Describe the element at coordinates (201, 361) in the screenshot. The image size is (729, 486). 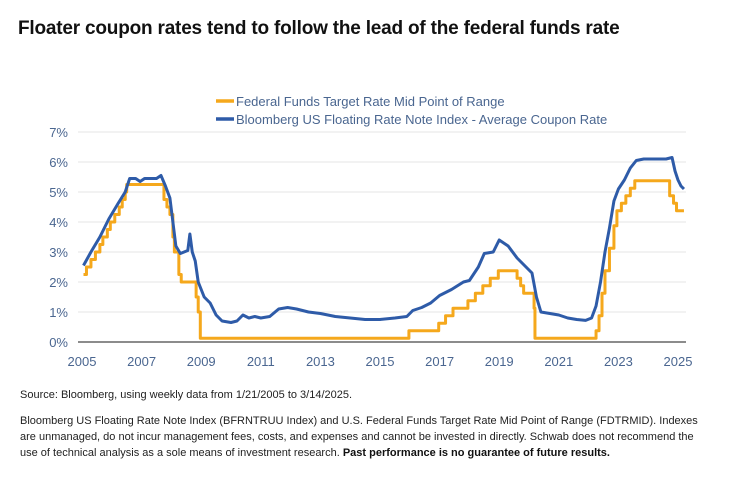
I see `x-tick-label: 2009` at that location.